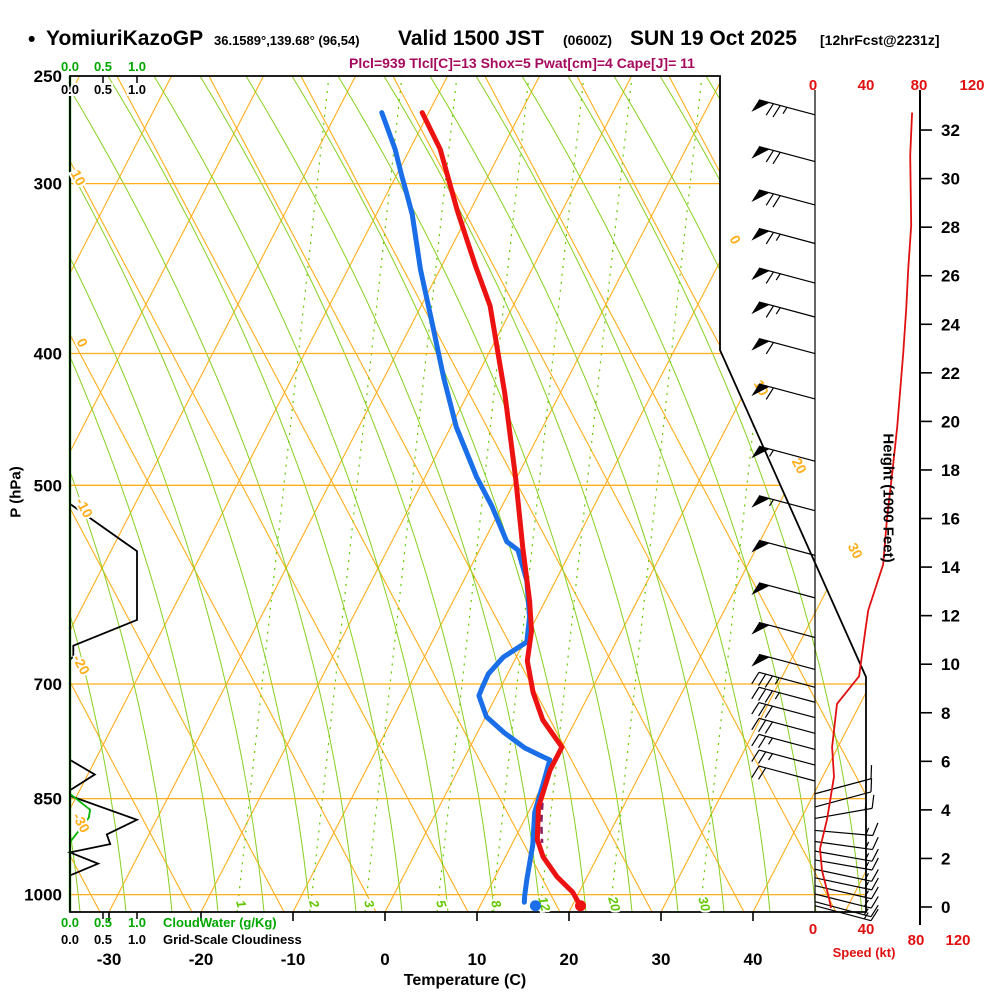 Image resolution: width=1000 pixels, height=1000 pixels. What do you see at coordinates (950, 324) in the screenshot?
I see `height-tick-label: 24` at bounding box center [950, 324].